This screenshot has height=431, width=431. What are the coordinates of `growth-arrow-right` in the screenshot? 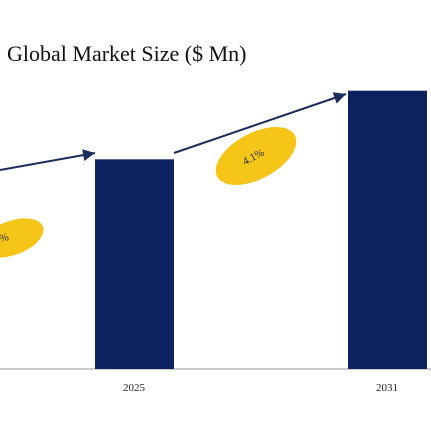 It's located at (260, 123).